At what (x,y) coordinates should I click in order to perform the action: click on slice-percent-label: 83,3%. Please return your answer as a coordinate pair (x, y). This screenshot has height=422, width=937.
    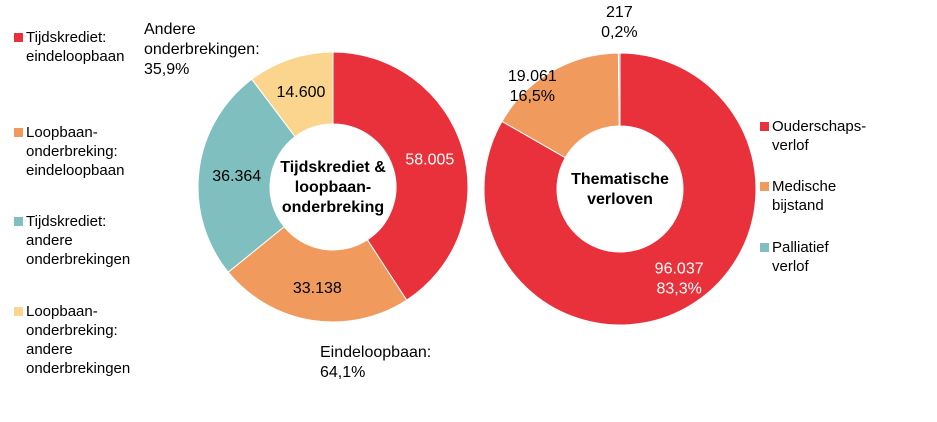
    Looking at the image, I should click on (678, 288).